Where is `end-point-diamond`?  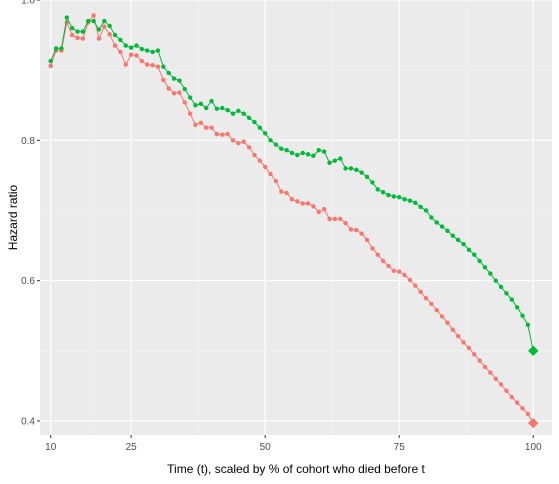 end-point-diamond is located at coordinates (533, 351).